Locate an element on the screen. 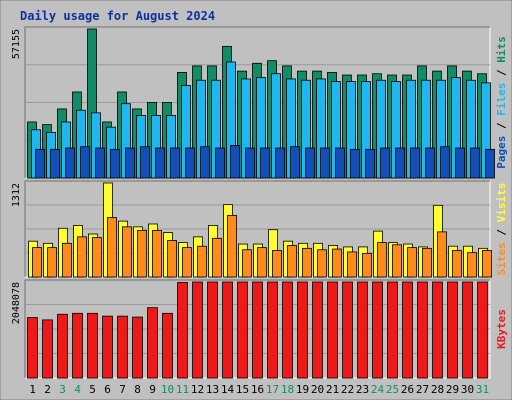 The width and height of the screenshot is (512, 400). x-tick-label-8: 8 is located at coordinates (137, 389).